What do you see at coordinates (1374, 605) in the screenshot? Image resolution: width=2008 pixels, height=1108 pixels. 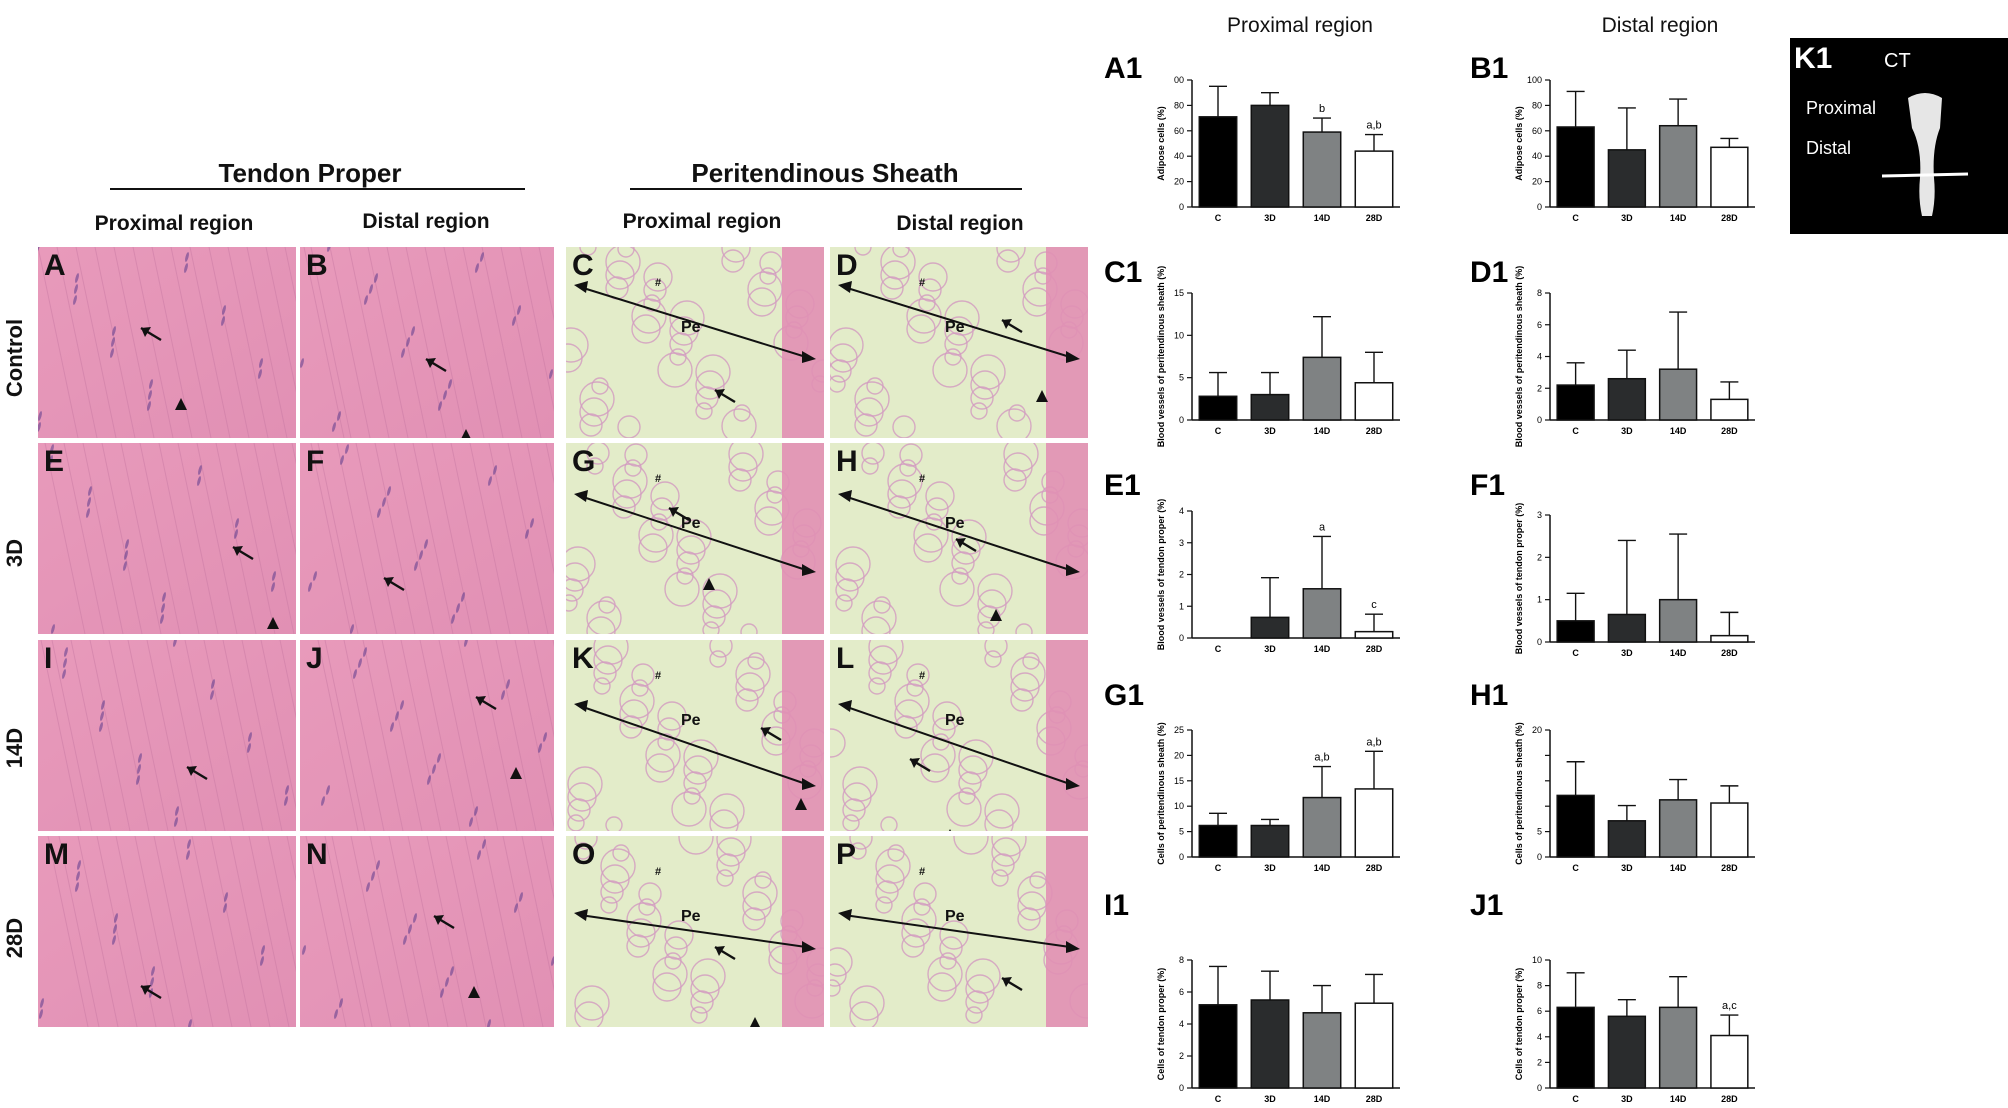 I see `annotation-e1-3: c` at bounding box center [1374, 605].